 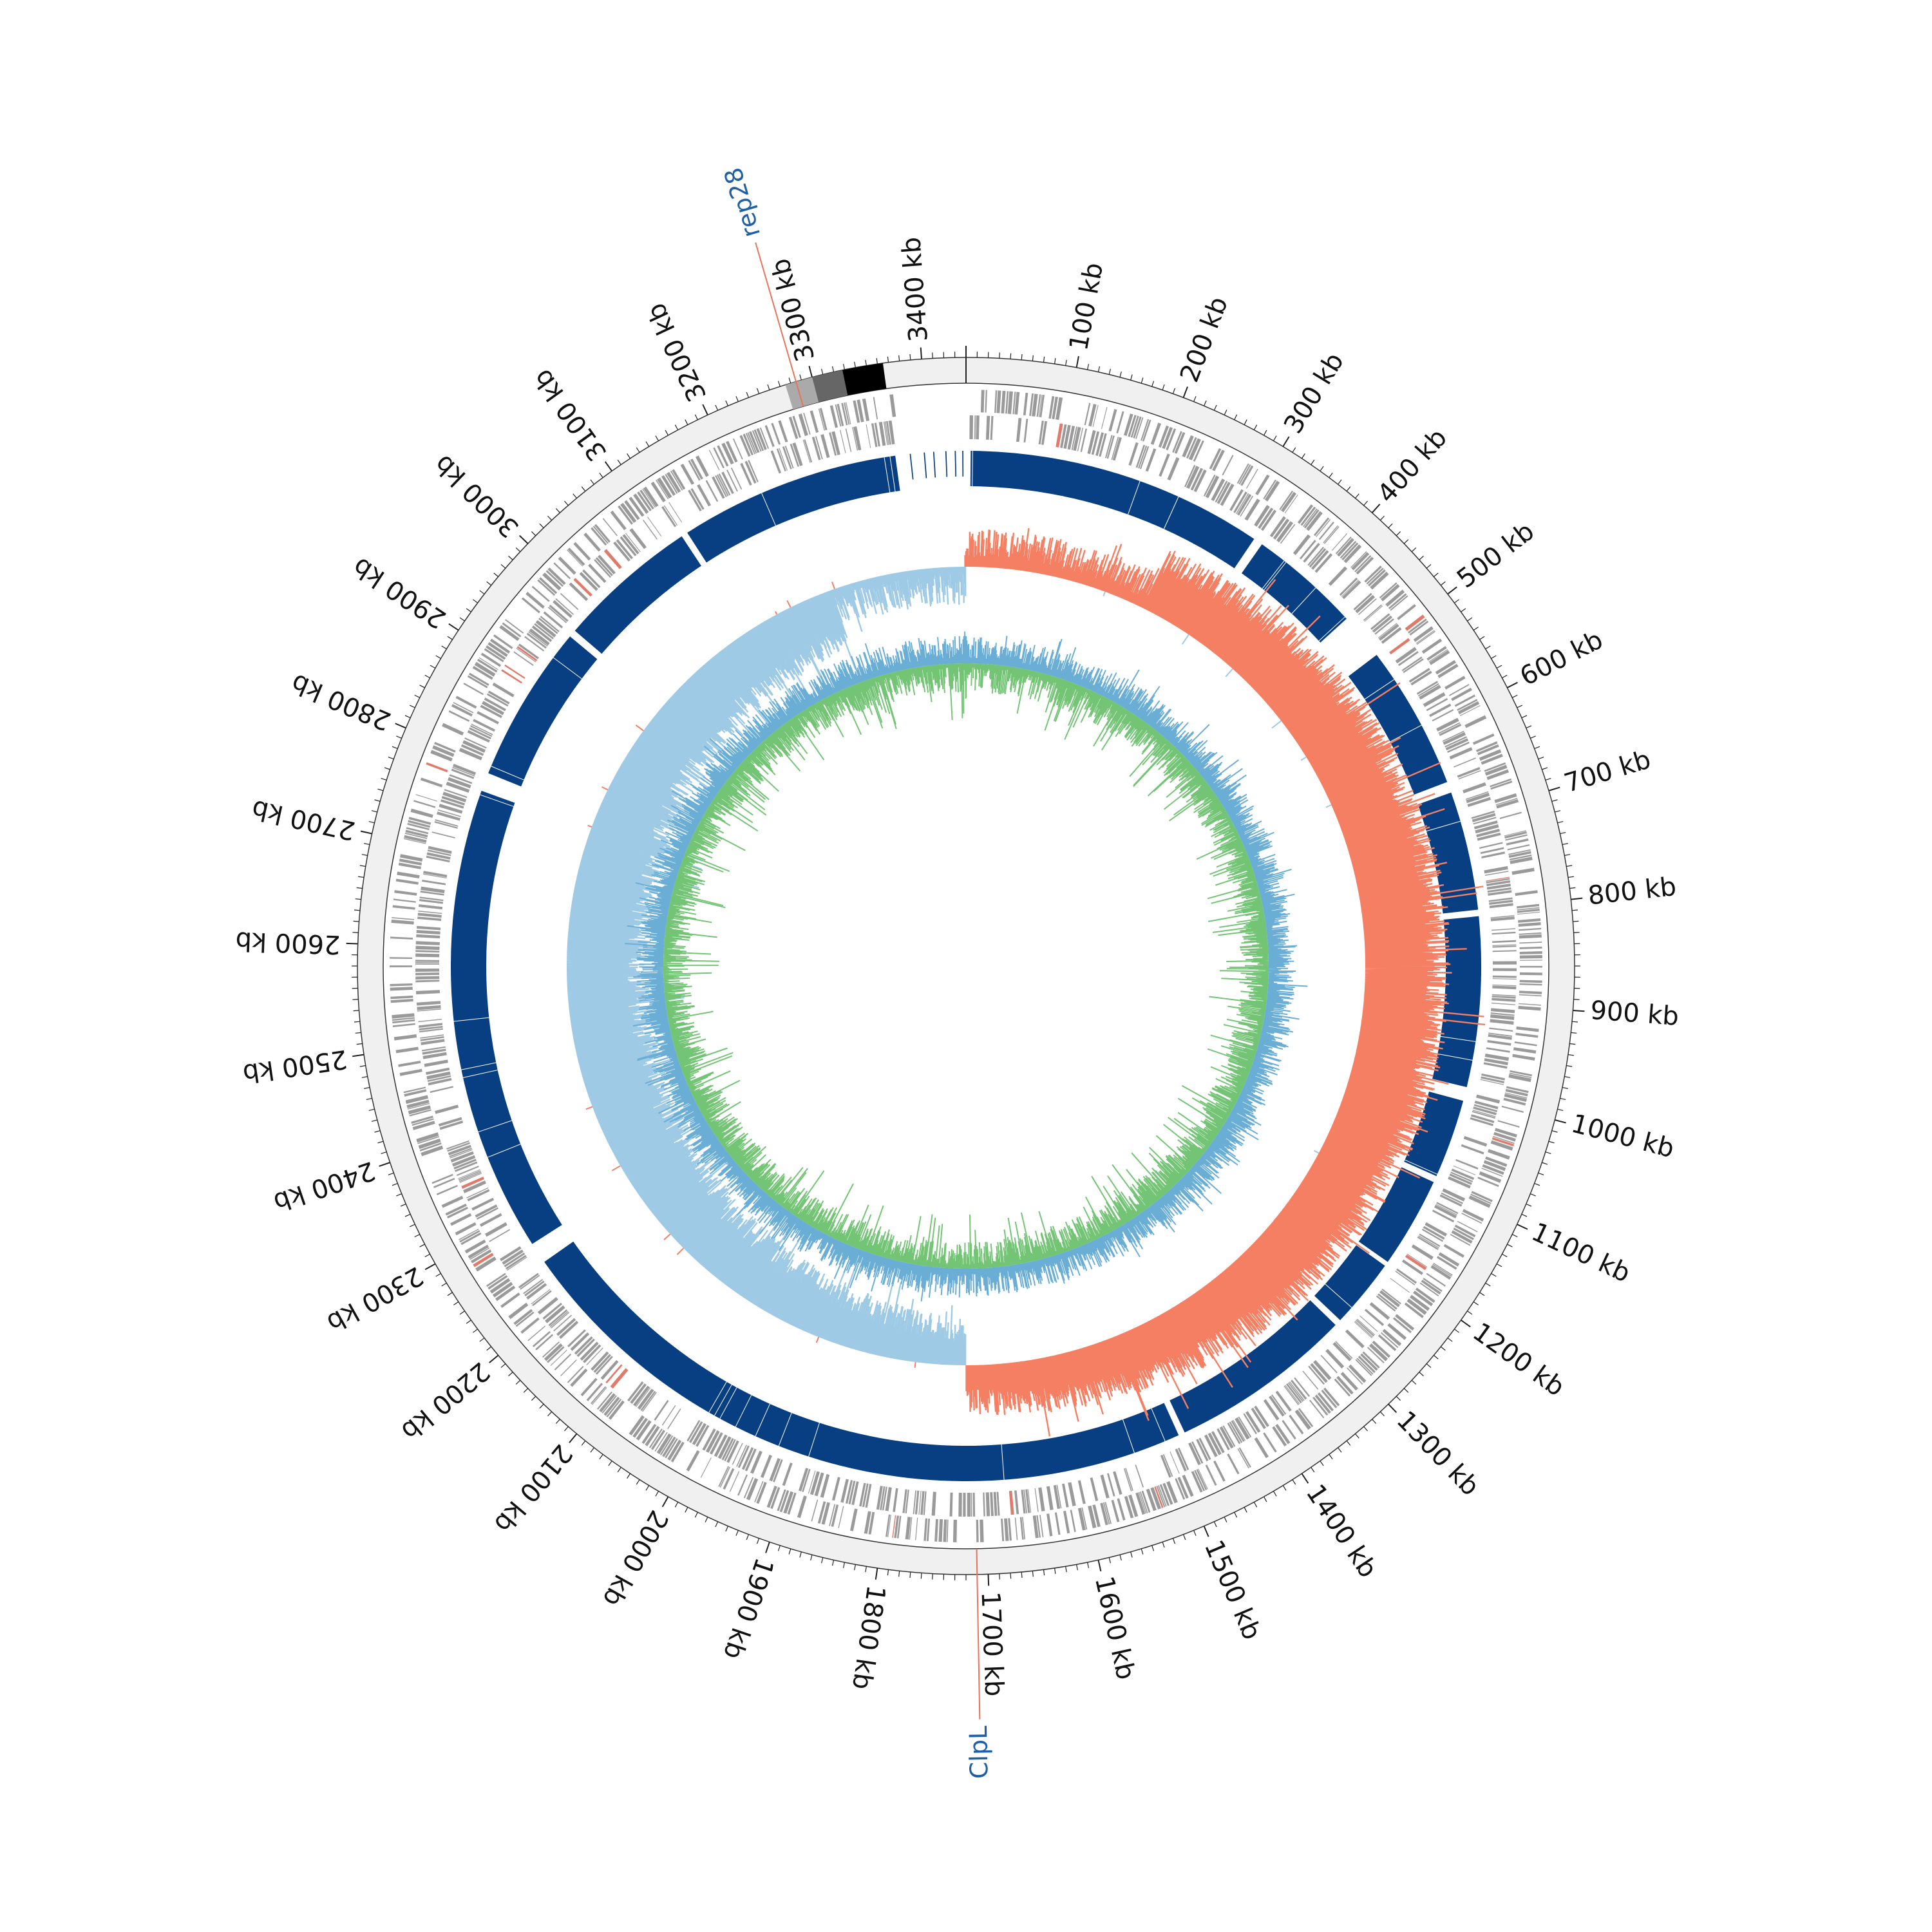 What do you see at coordinates (780, 325) in the screenshot?
I see `annotation-line` at bounding box center [780, 325].